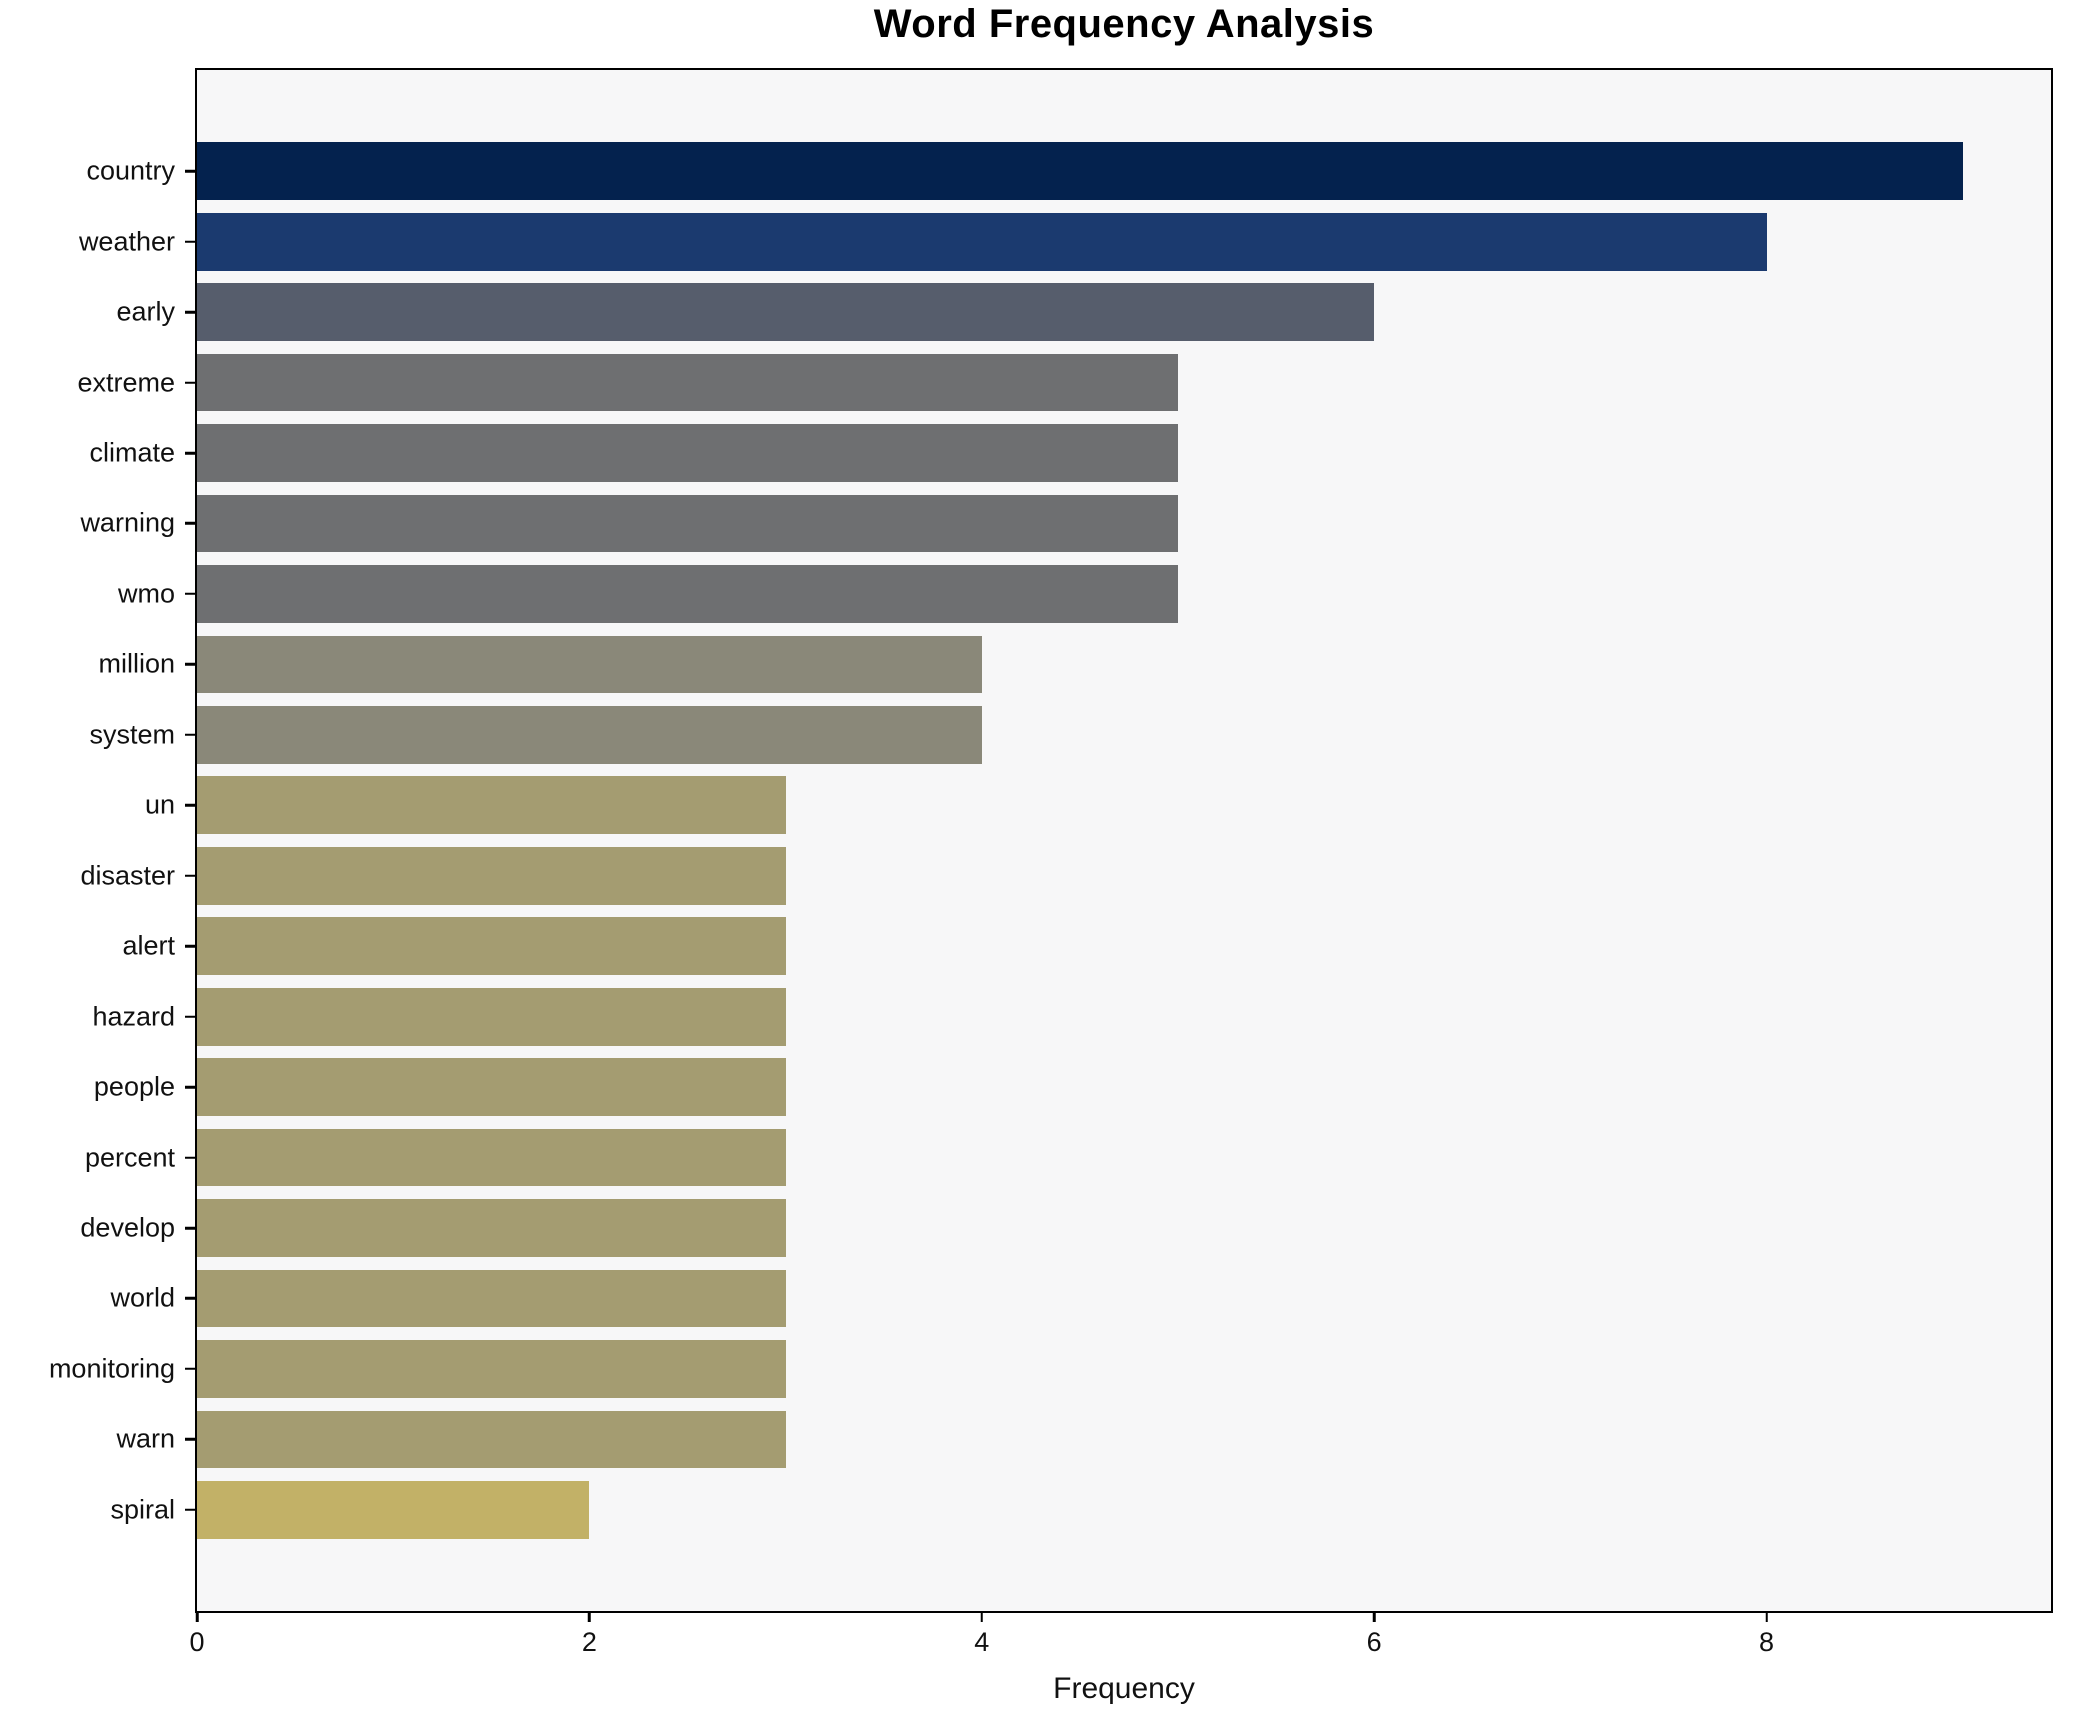 The height and width of the screenshot is (1722, 2075). Describe the element at coordinates (145, 1438) in the screenshot. I see `y-tick-label: warn` at that location.